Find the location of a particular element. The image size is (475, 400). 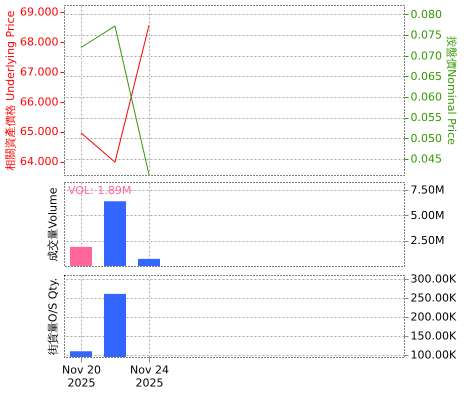

y-tick-label: 69.000 is located at coordinates (39, 12).